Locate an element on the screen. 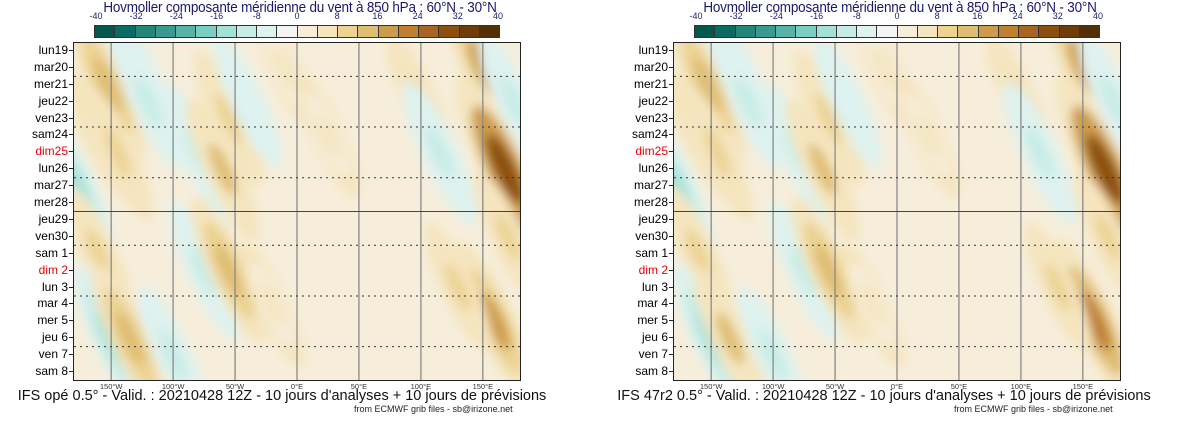 Image resolution: width=1200 pixels, height=424 pixels. y-tick-label: sam 1 is located at coordinates (651, 252).